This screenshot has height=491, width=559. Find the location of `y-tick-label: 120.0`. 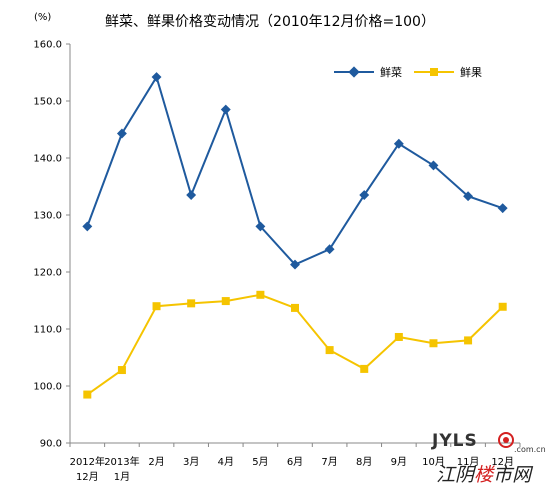

y-tick-label: 120.0 is located at coordinates (47, 273).